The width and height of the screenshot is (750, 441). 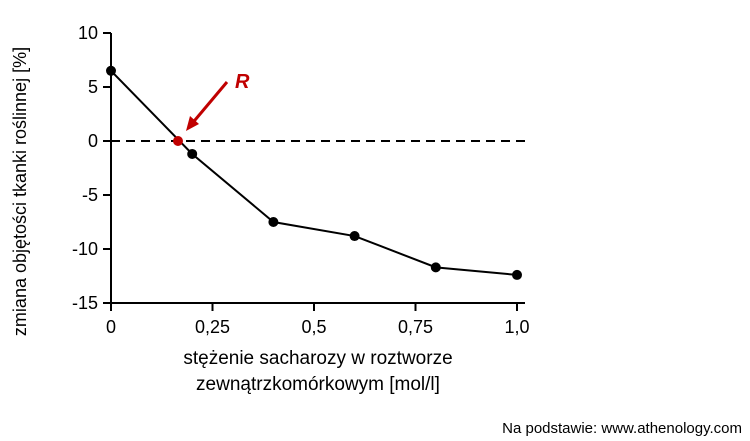 What do you see at coordinates (93, 141) in the screenshot?
I see `y-tick-label: 0` at bounding box center [93, 141].